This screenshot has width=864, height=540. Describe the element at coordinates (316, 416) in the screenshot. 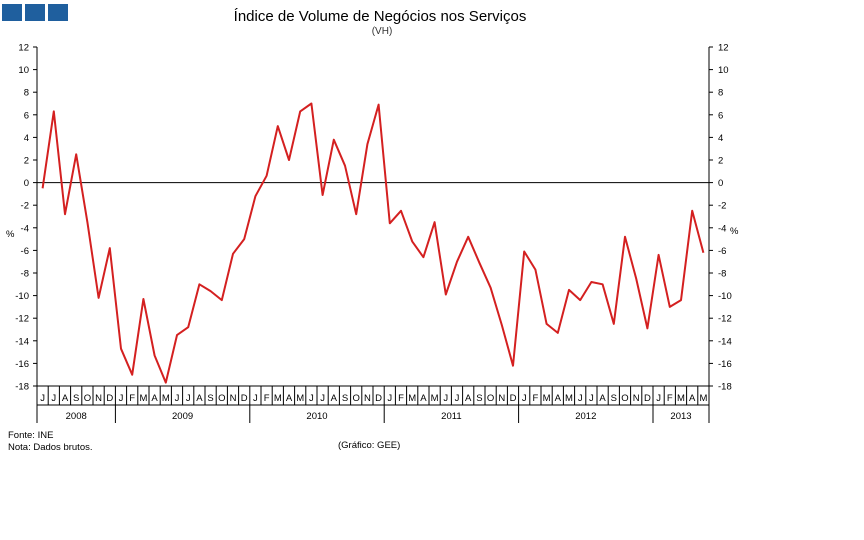

I see `year-label: 2010` at that location.